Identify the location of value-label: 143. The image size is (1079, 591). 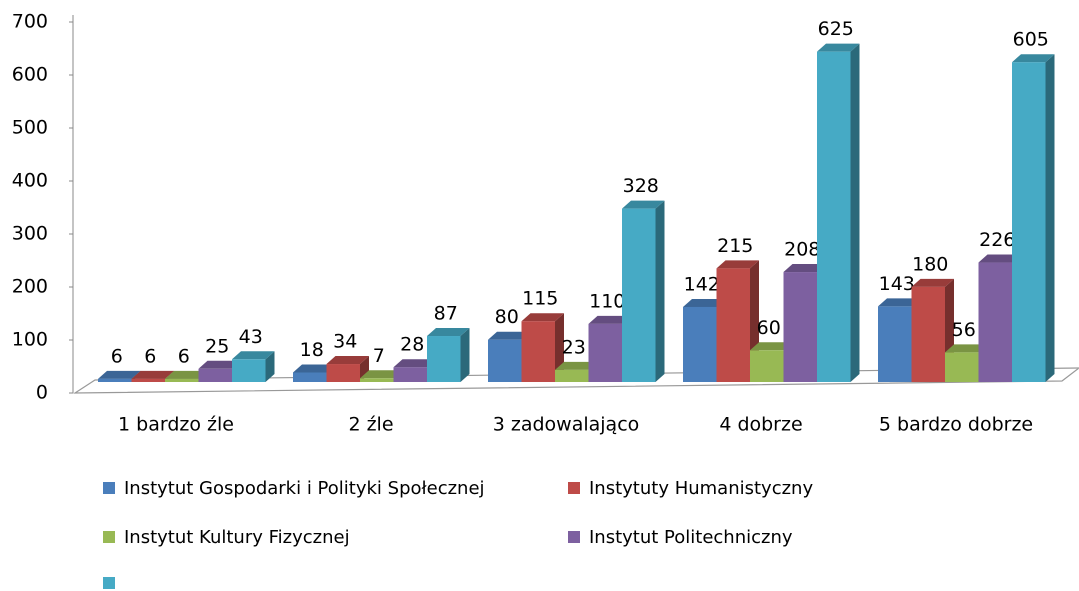
(897, 284).